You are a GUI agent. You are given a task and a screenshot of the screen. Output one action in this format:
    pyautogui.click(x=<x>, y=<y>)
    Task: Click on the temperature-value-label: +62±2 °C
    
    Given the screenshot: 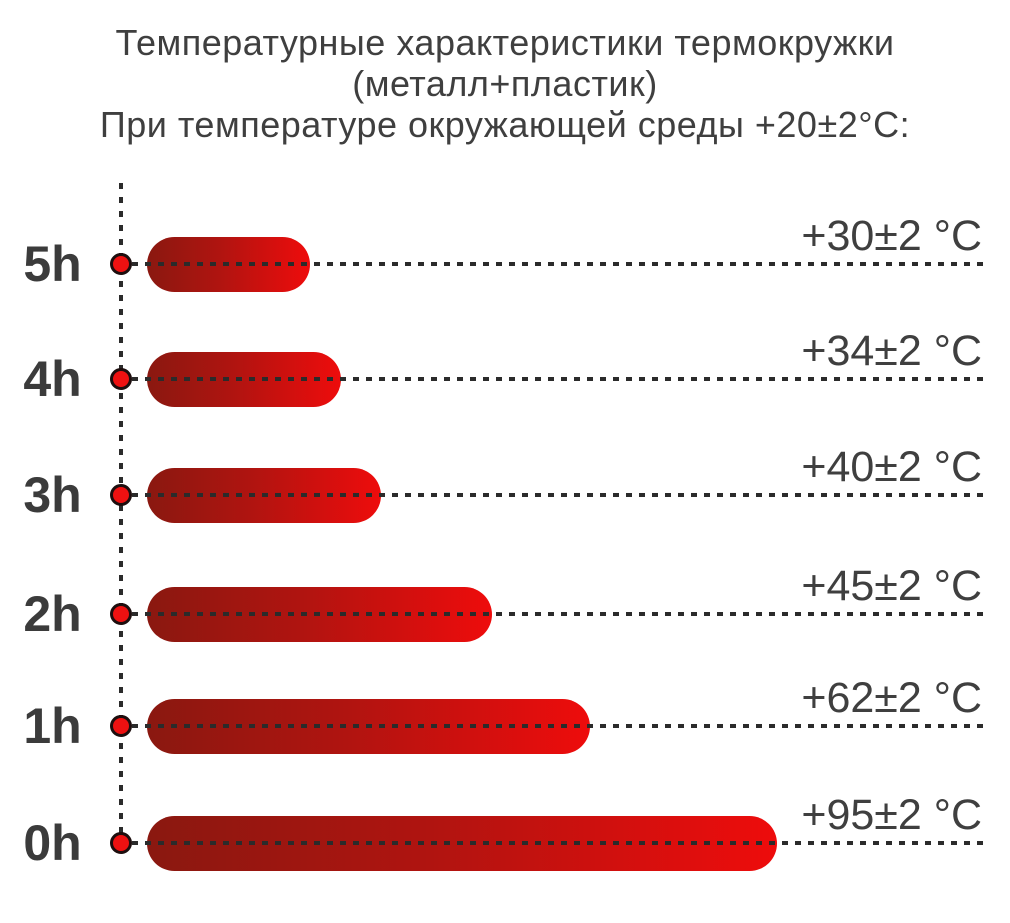 What is the action you would take?
    pyautogui.click(x=891, y=698)
    